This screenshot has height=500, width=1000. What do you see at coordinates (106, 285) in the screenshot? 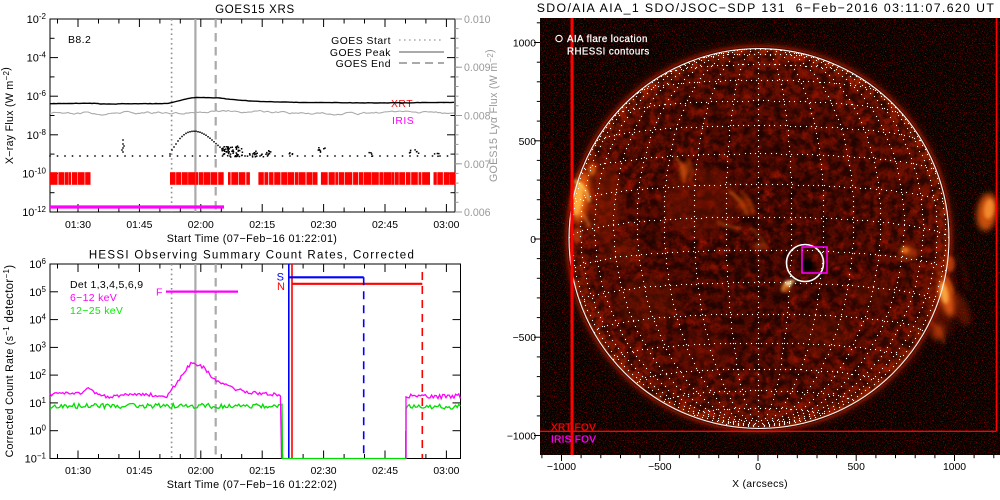
I see `svg-text: Det 1,3,4,5,6,9` at bounding box center [106, 285].